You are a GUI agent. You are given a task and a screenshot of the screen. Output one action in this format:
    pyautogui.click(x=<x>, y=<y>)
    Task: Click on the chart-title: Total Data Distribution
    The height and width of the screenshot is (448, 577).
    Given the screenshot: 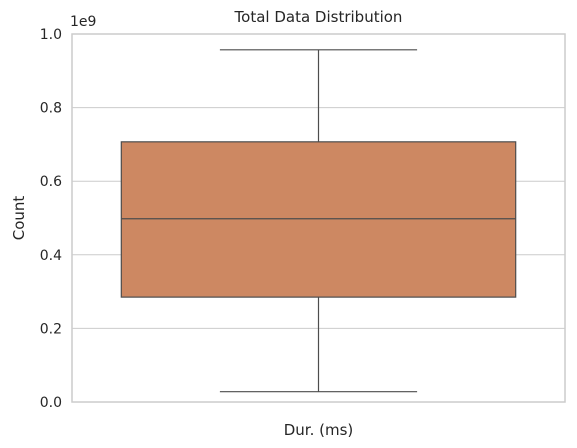 What is the action you would take?
    pyautogui.click(x=318, y=17)
    